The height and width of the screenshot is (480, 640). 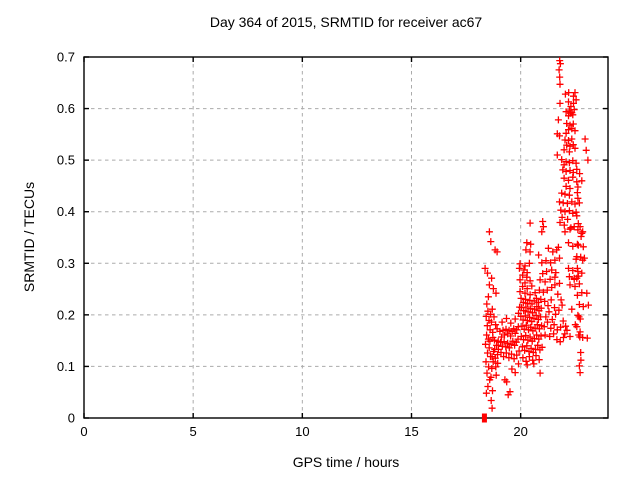 I want to click on y-tick-label: 0.7, so click(x=66, y=57).